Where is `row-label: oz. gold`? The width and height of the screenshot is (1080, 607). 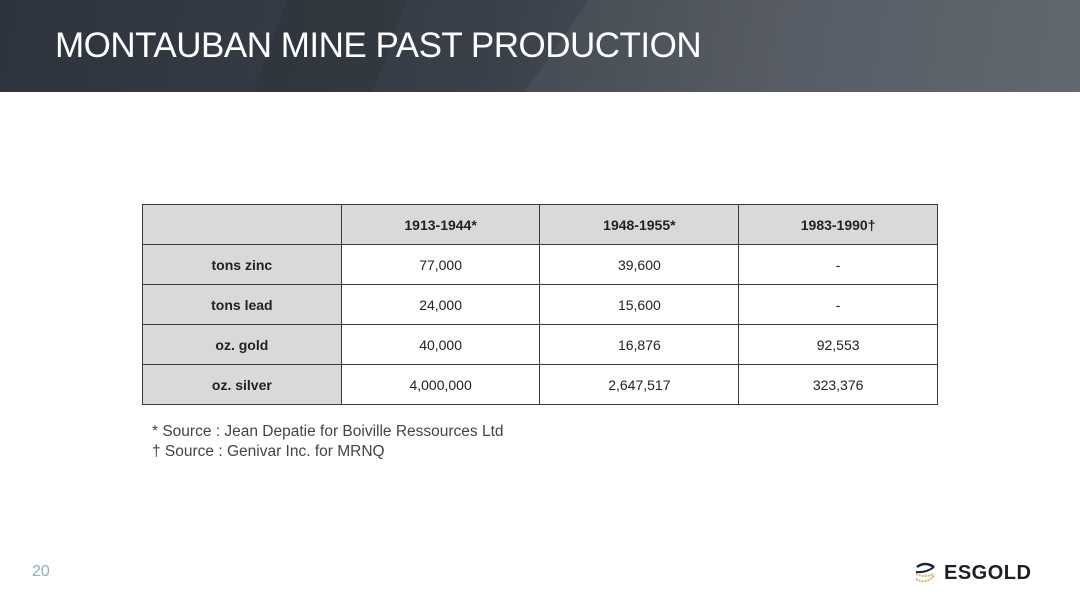 row-label: oz. gold is located at coordinates (242, 344).